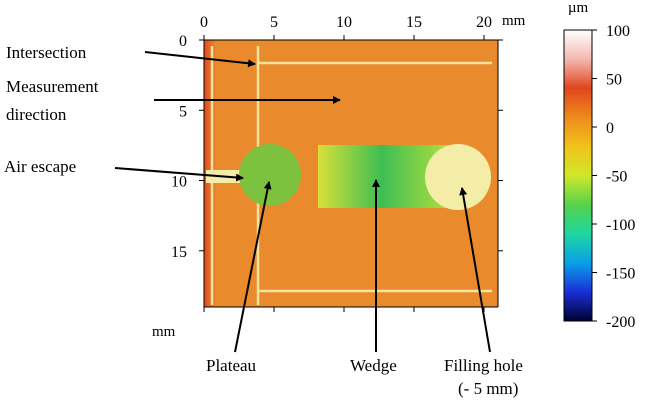 The width and height of the screenshot is (645, 404). I want to click on colorbar: µm 100 50 0 -50 -100 -150 -200, so click(599, 165).